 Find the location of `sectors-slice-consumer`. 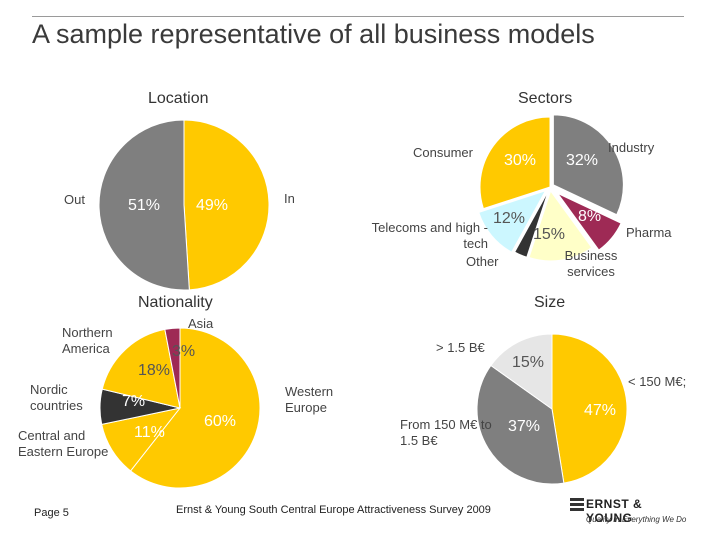

sectors-slice-consumer is located at coordinates (515, 163).